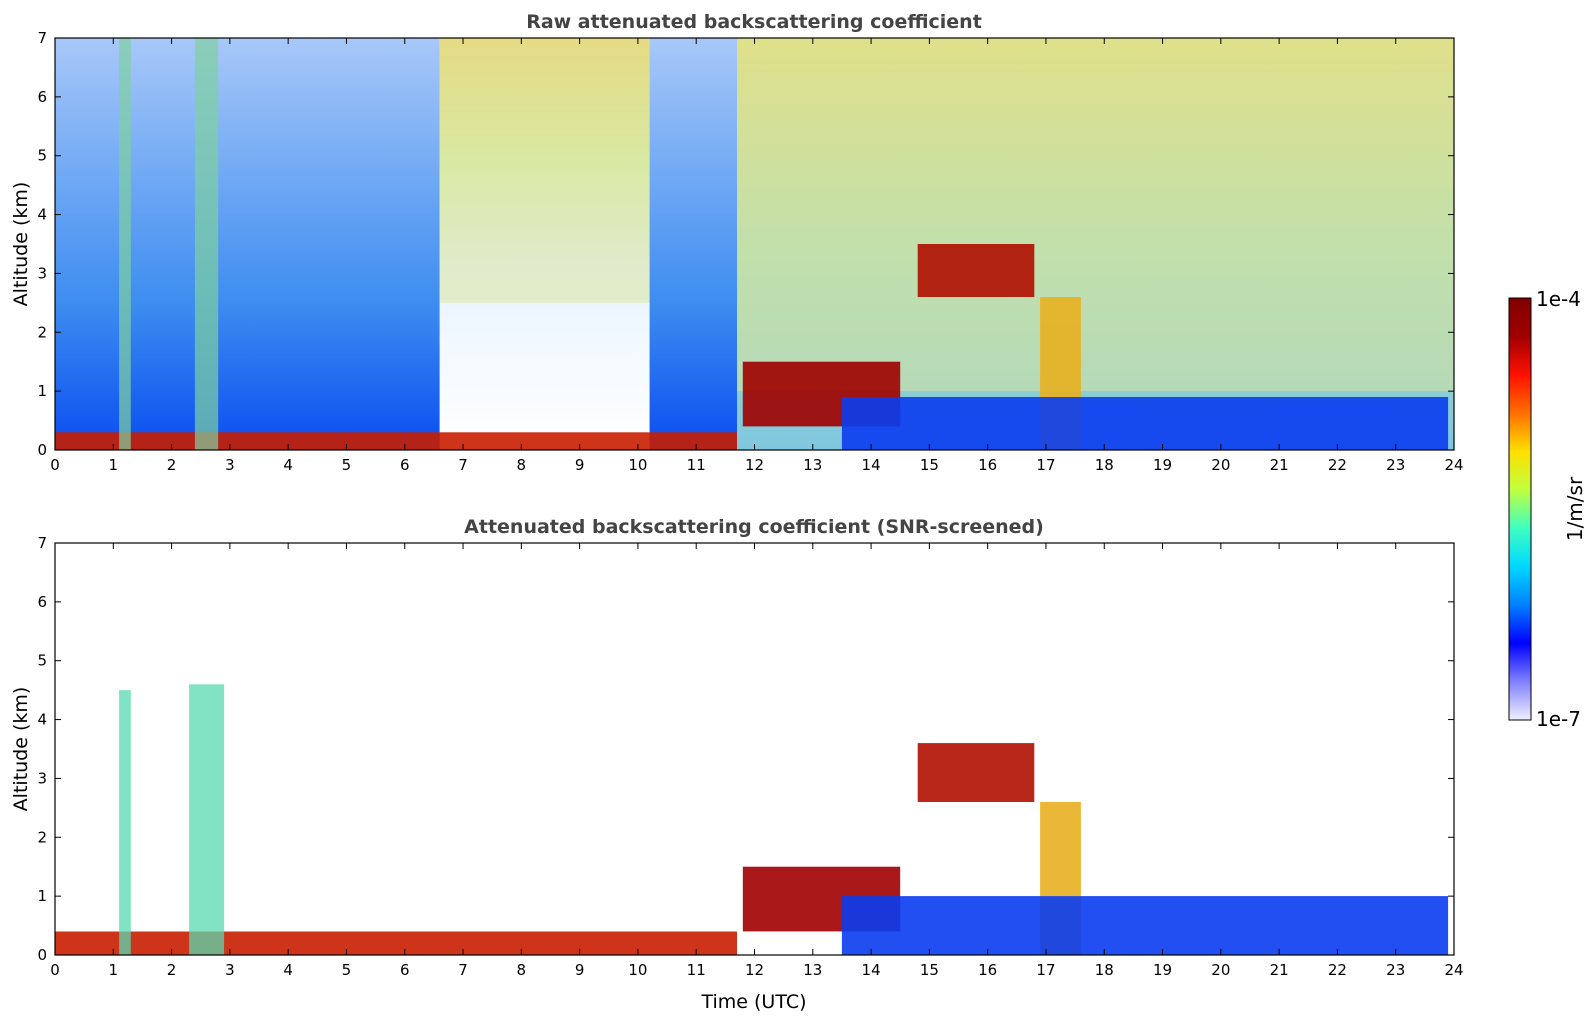 The width and height of the screenshot is (1595, 1020). What do you see at coordinates (544, 170) in the screenshot?
I see `feature-elevated-background-noise-daytime-` at bounding box center [544, 170].